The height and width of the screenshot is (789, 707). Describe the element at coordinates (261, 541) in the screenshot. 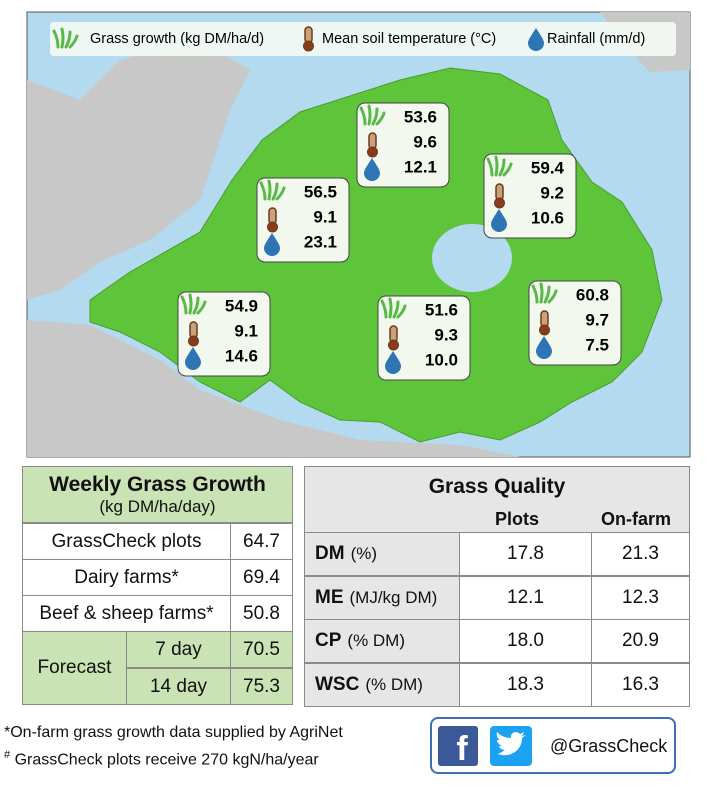

I see `row-value: 64.7` at that location.